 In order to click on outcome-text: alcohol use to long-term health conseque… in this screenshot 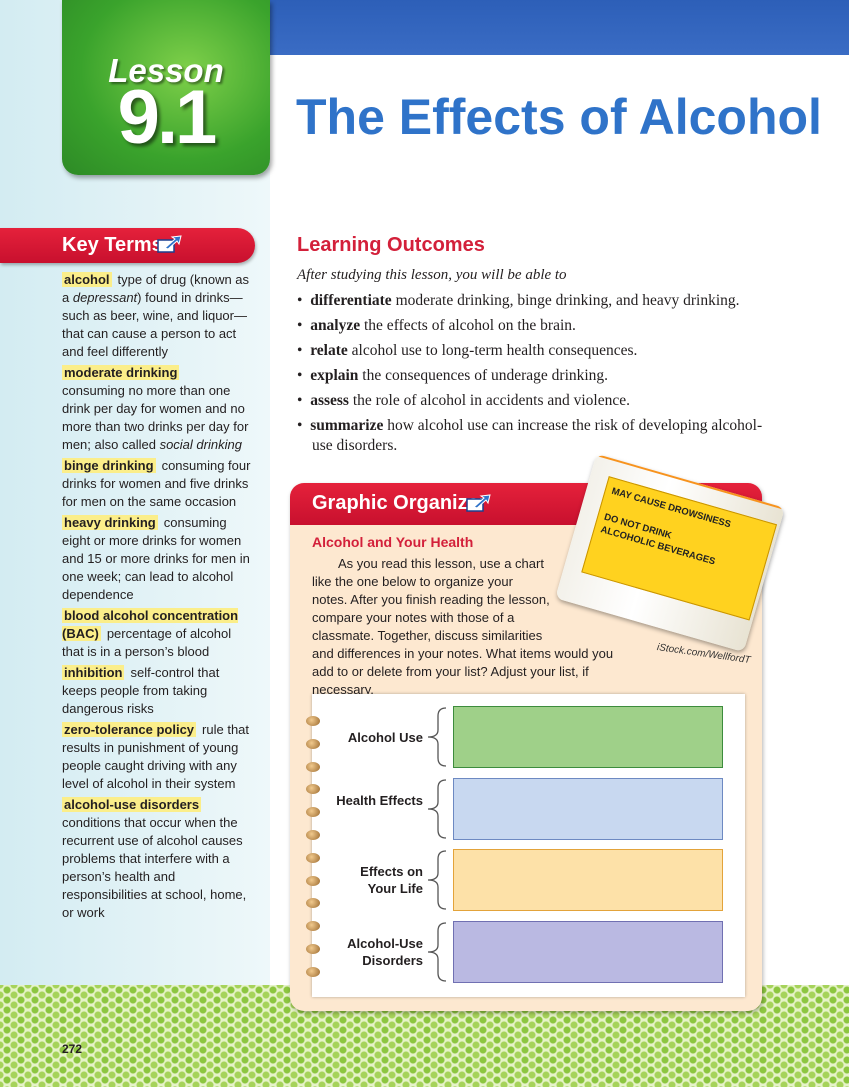, I will do `click(494, 350)`.